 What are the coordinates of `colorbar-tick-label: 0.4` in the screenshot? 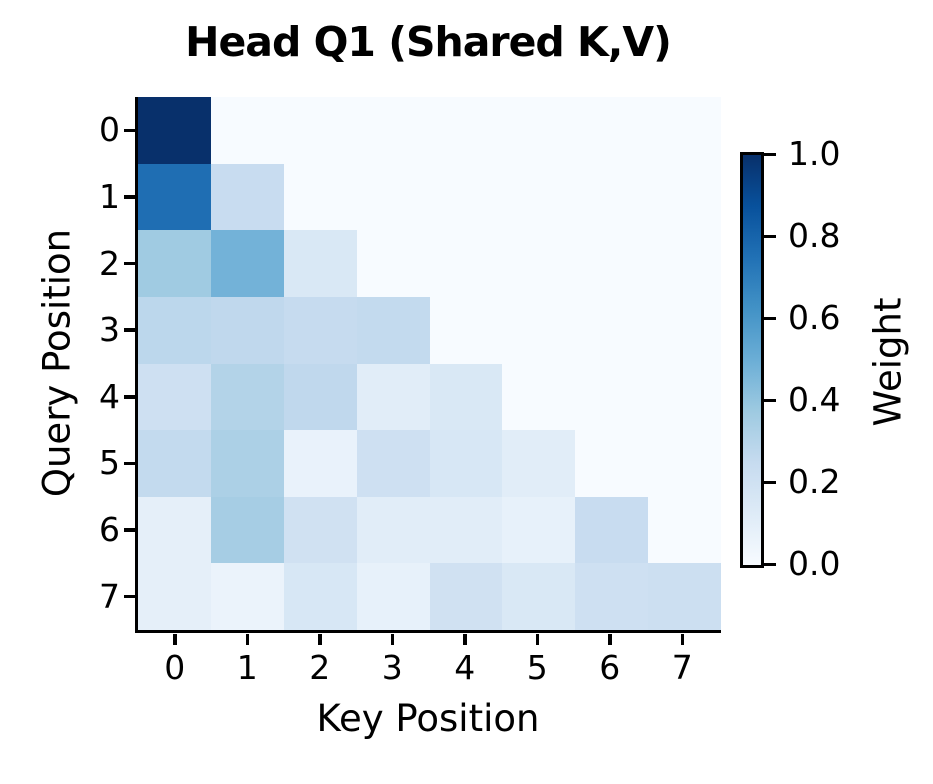 It's located at (814, 399).